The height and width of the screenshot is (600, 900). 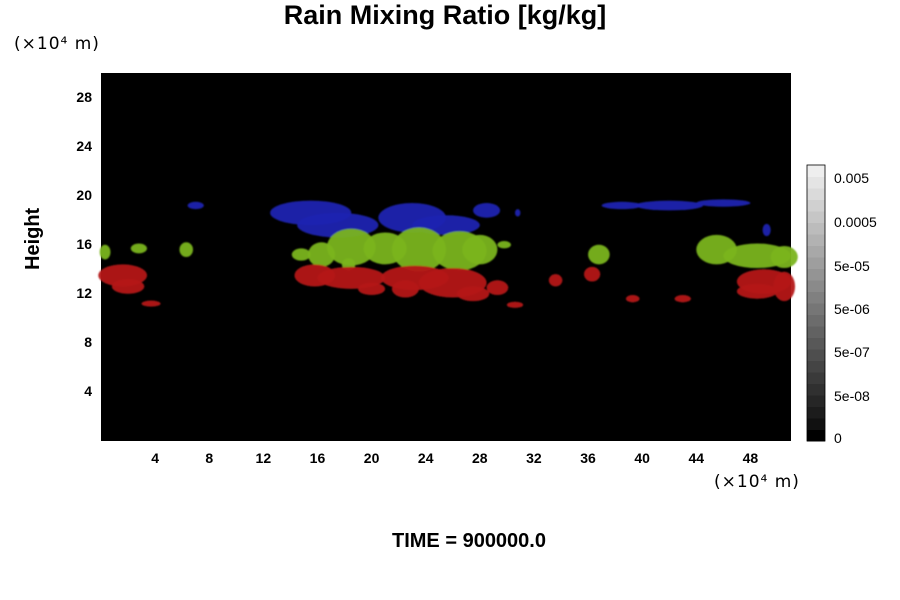 I want to click on x-tick-label: 24, so click(x=425, y=458).